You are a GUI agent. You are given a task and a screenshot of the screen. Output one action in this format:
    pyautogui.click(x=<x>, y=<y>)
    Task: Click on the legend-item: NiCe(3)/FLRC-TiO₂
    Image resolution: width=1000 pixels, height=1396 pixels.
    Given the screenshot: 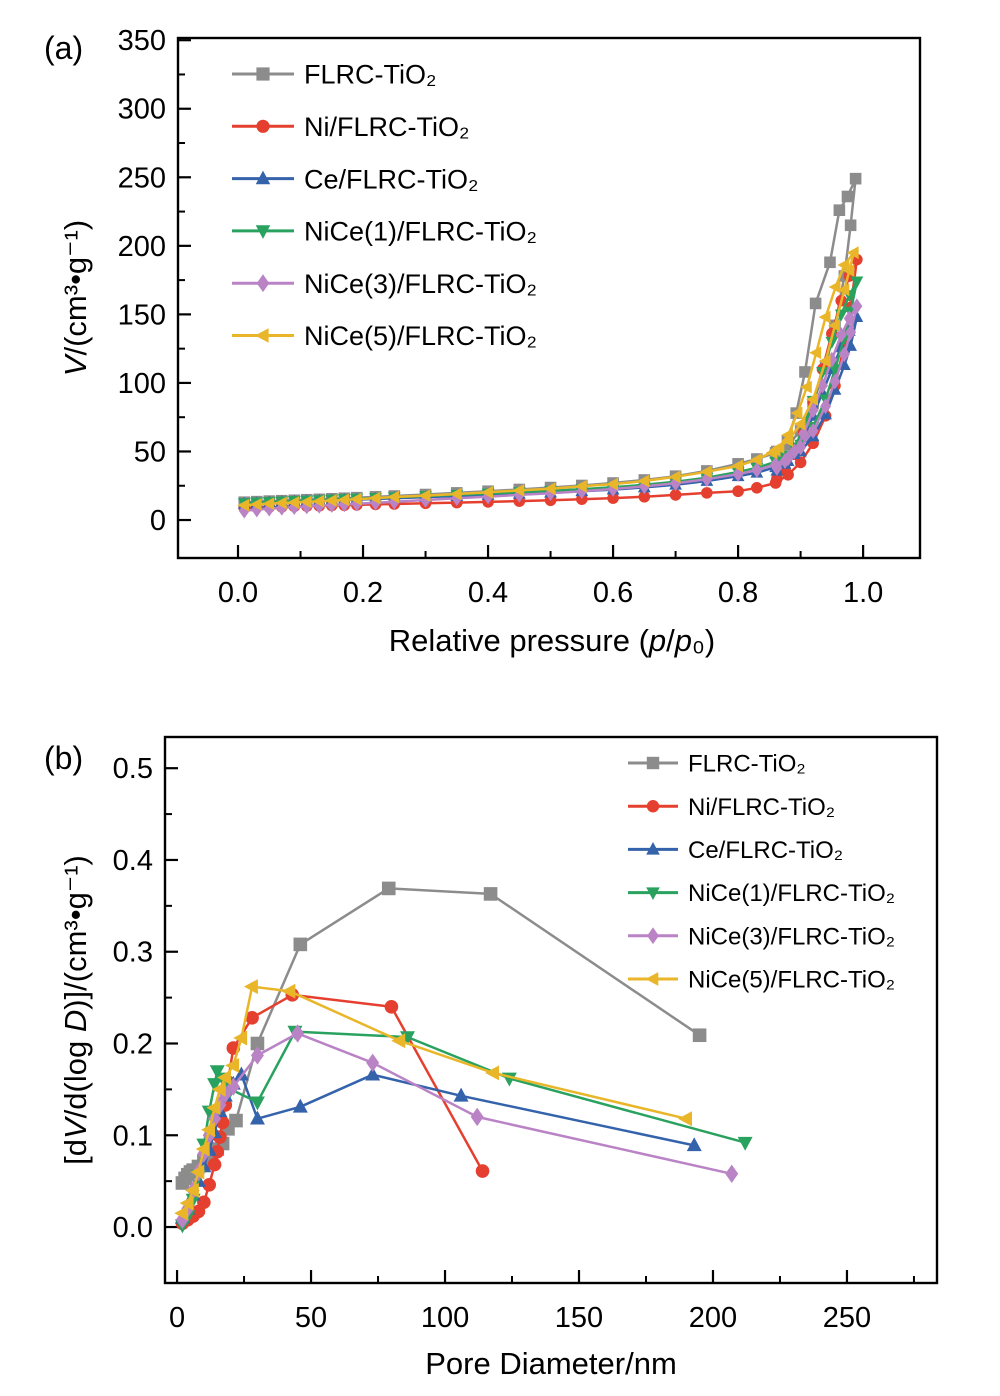 What is the action you would take?
    pyautogui.click(x=761, y=936)
    